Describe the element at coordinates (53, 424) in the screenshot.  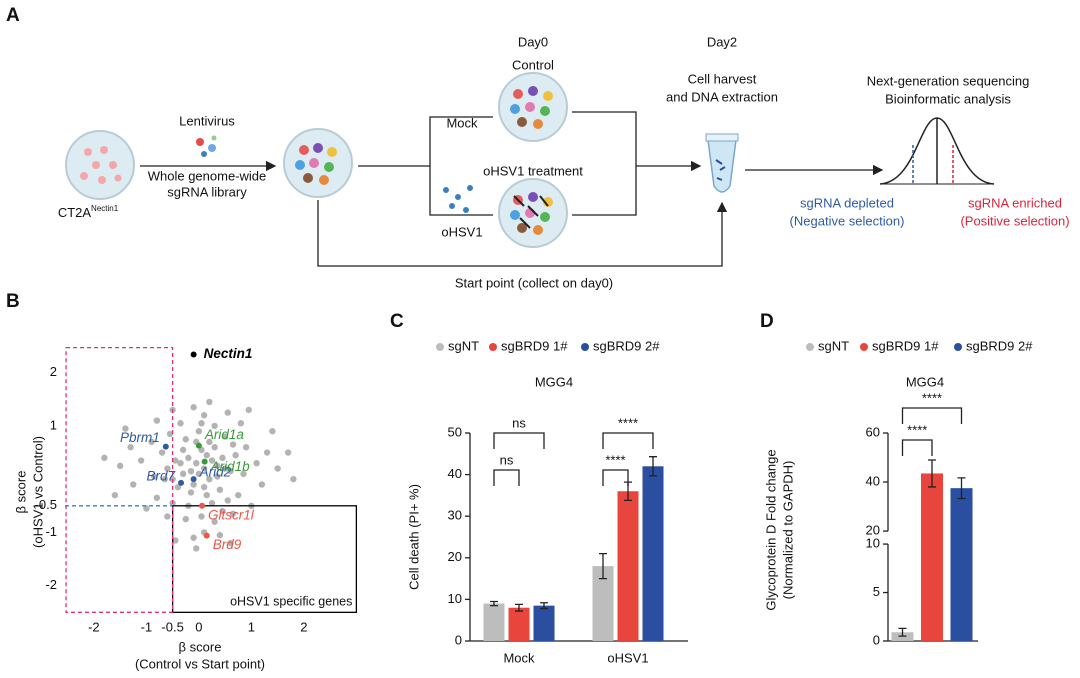
I see `y-tick-label: 1` at that location.